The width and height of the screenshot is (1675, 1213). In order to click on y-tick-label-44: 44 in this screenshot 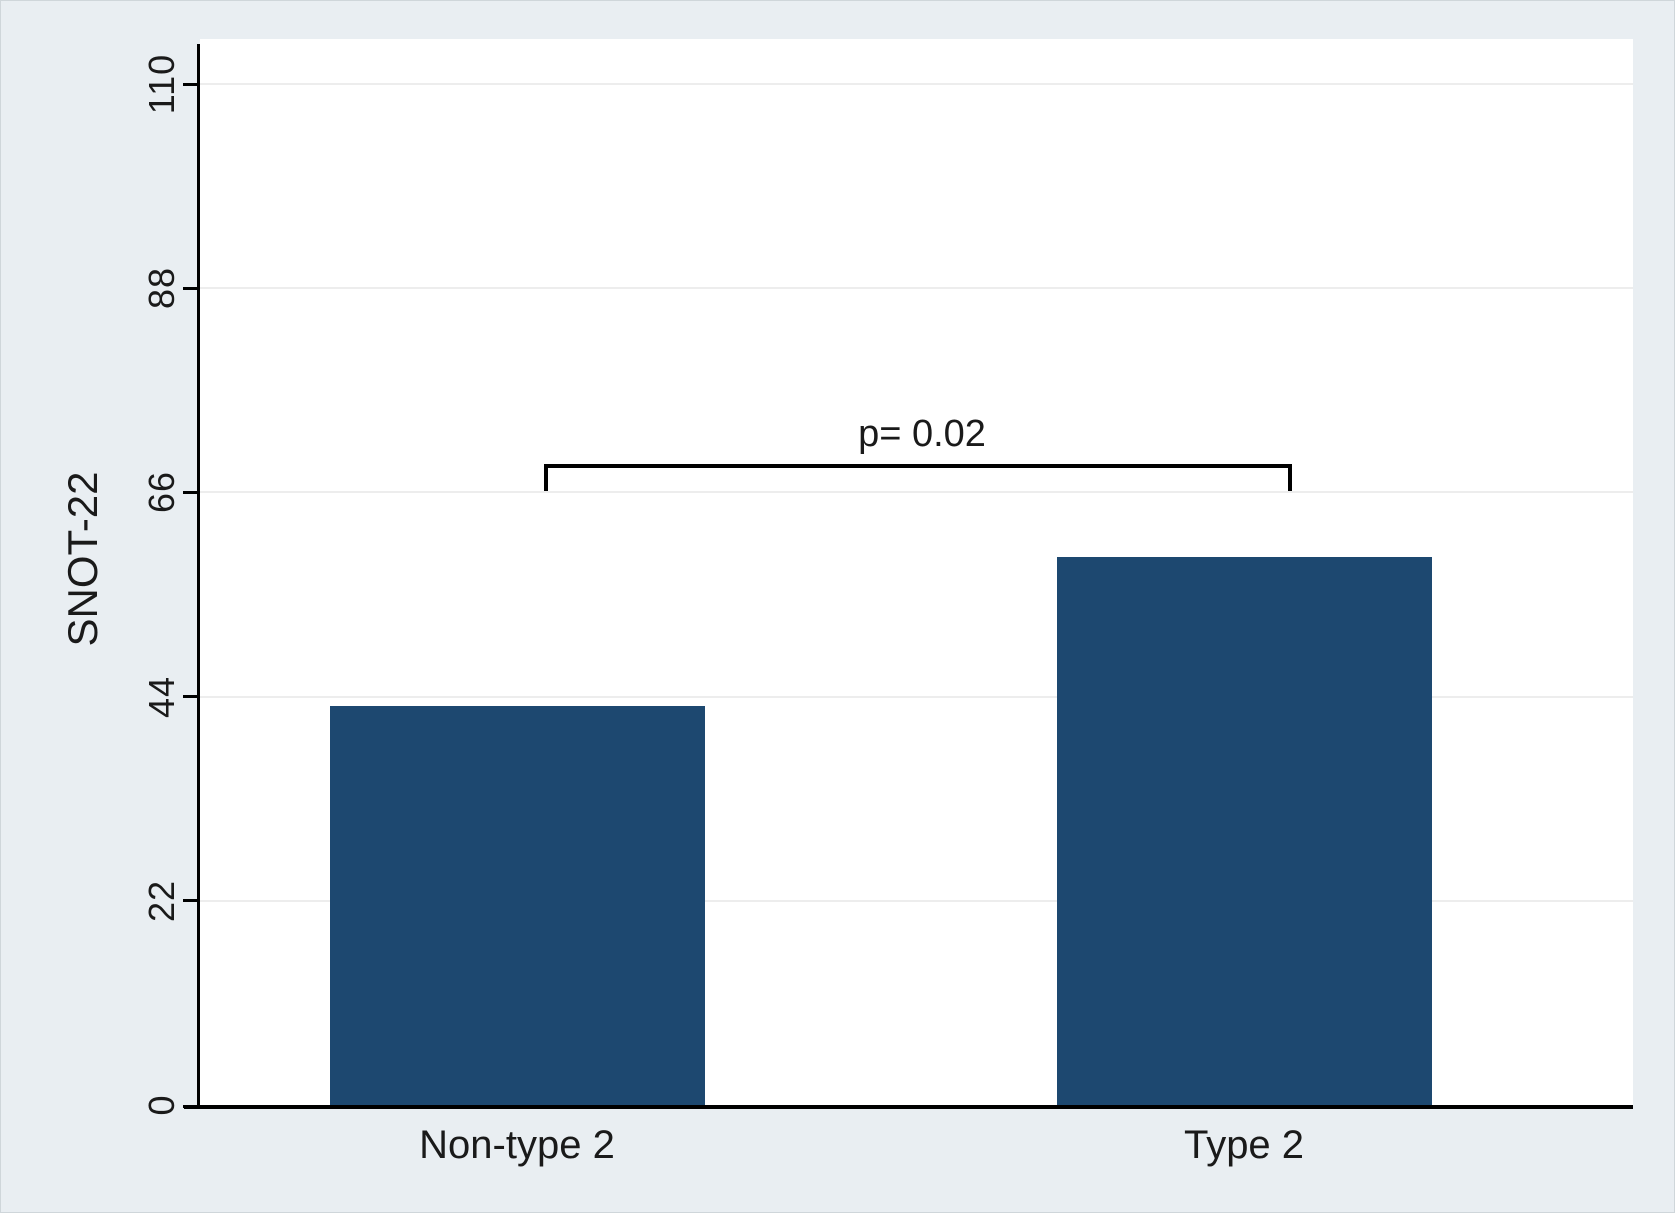, I will do `click(161, 696)`.